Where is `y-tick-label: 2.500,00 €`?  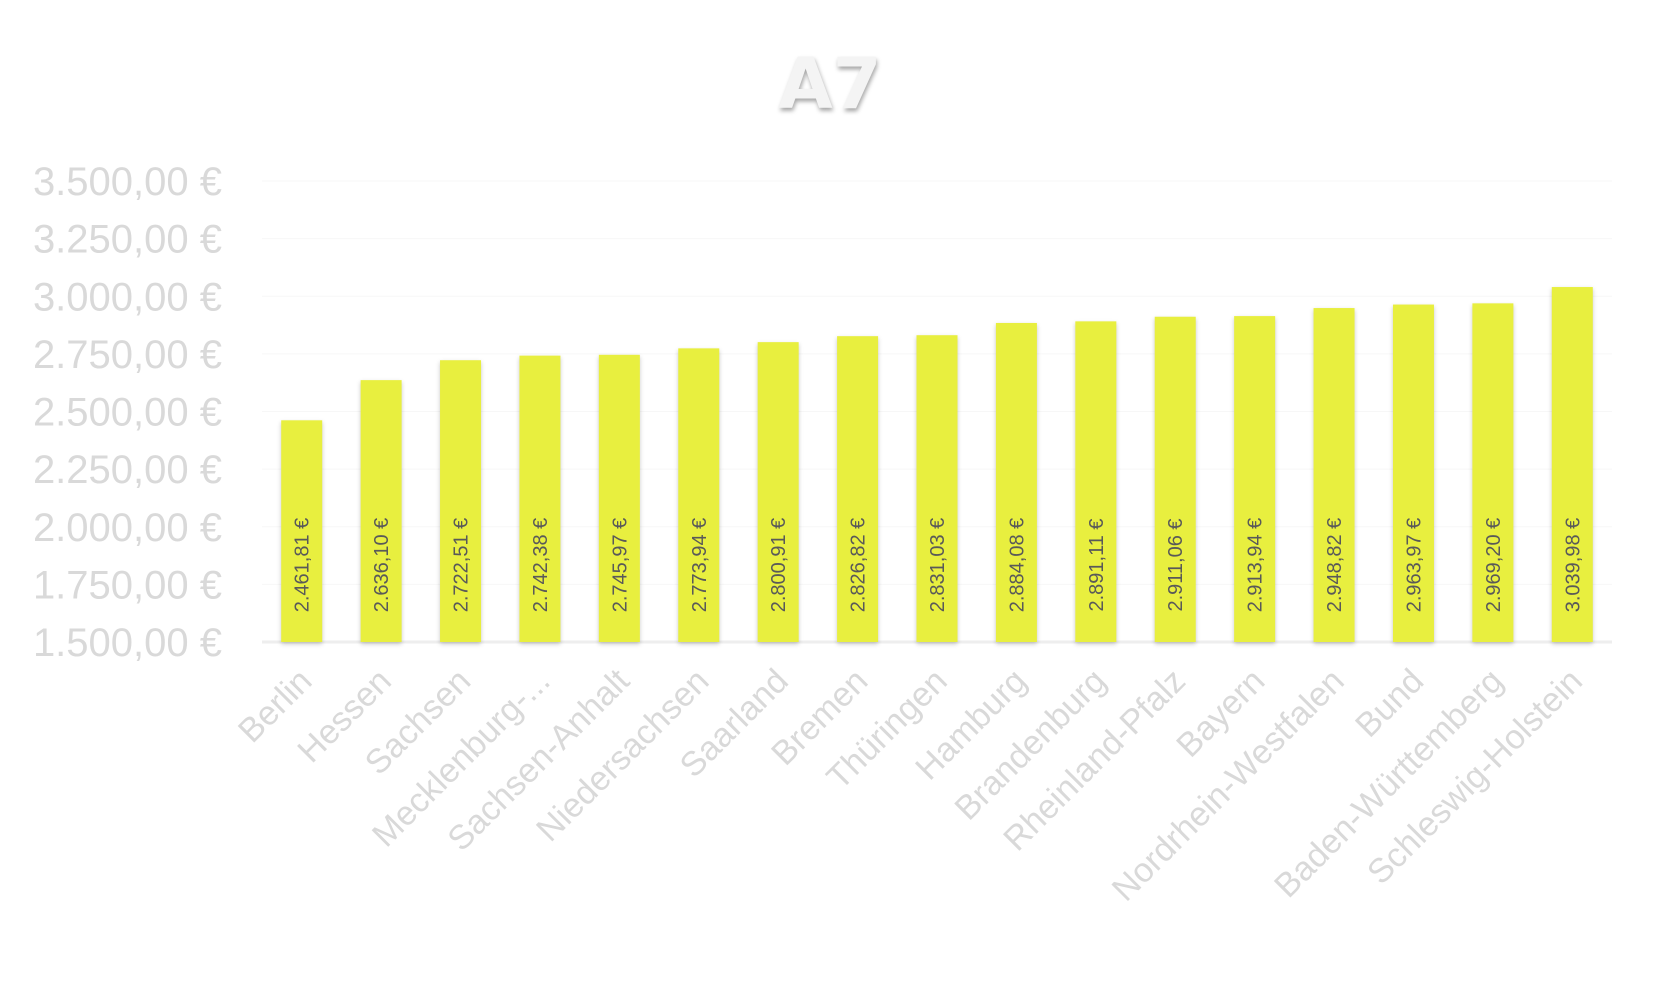
y-tick-label: 2.500,00 € is located at coordinates (127, 413).